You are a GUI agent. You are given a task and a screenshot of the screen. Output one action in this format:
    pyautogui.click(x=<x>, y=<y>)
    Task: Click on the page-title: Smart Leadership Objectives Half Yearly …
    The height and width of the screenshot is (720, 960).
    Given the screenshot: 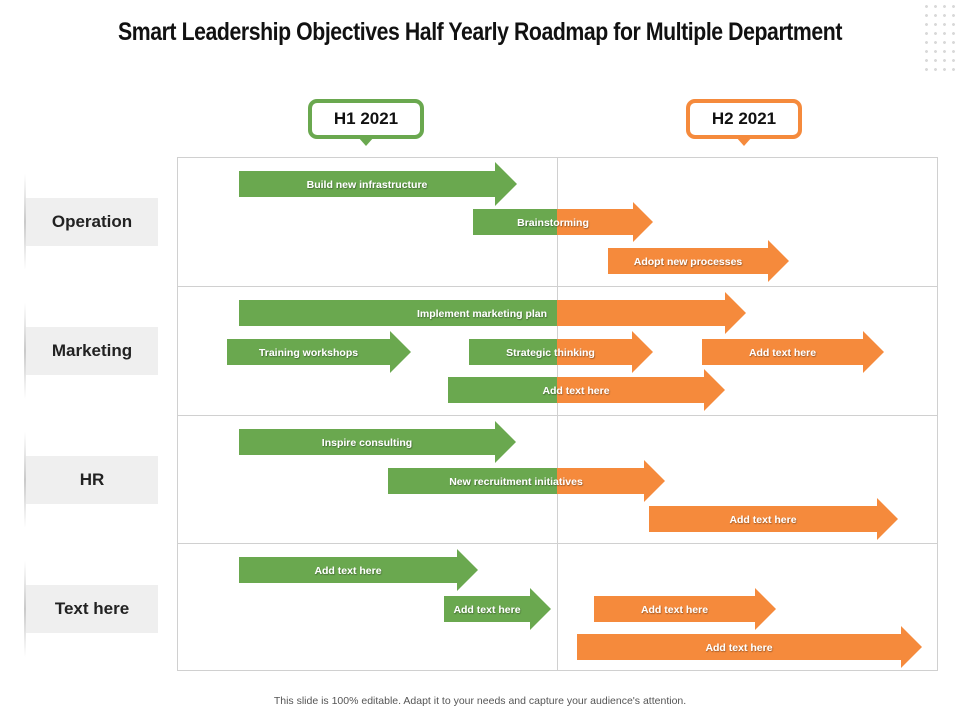 What is the action you would take?
    pyautogui.click(x=480, y=32)
    